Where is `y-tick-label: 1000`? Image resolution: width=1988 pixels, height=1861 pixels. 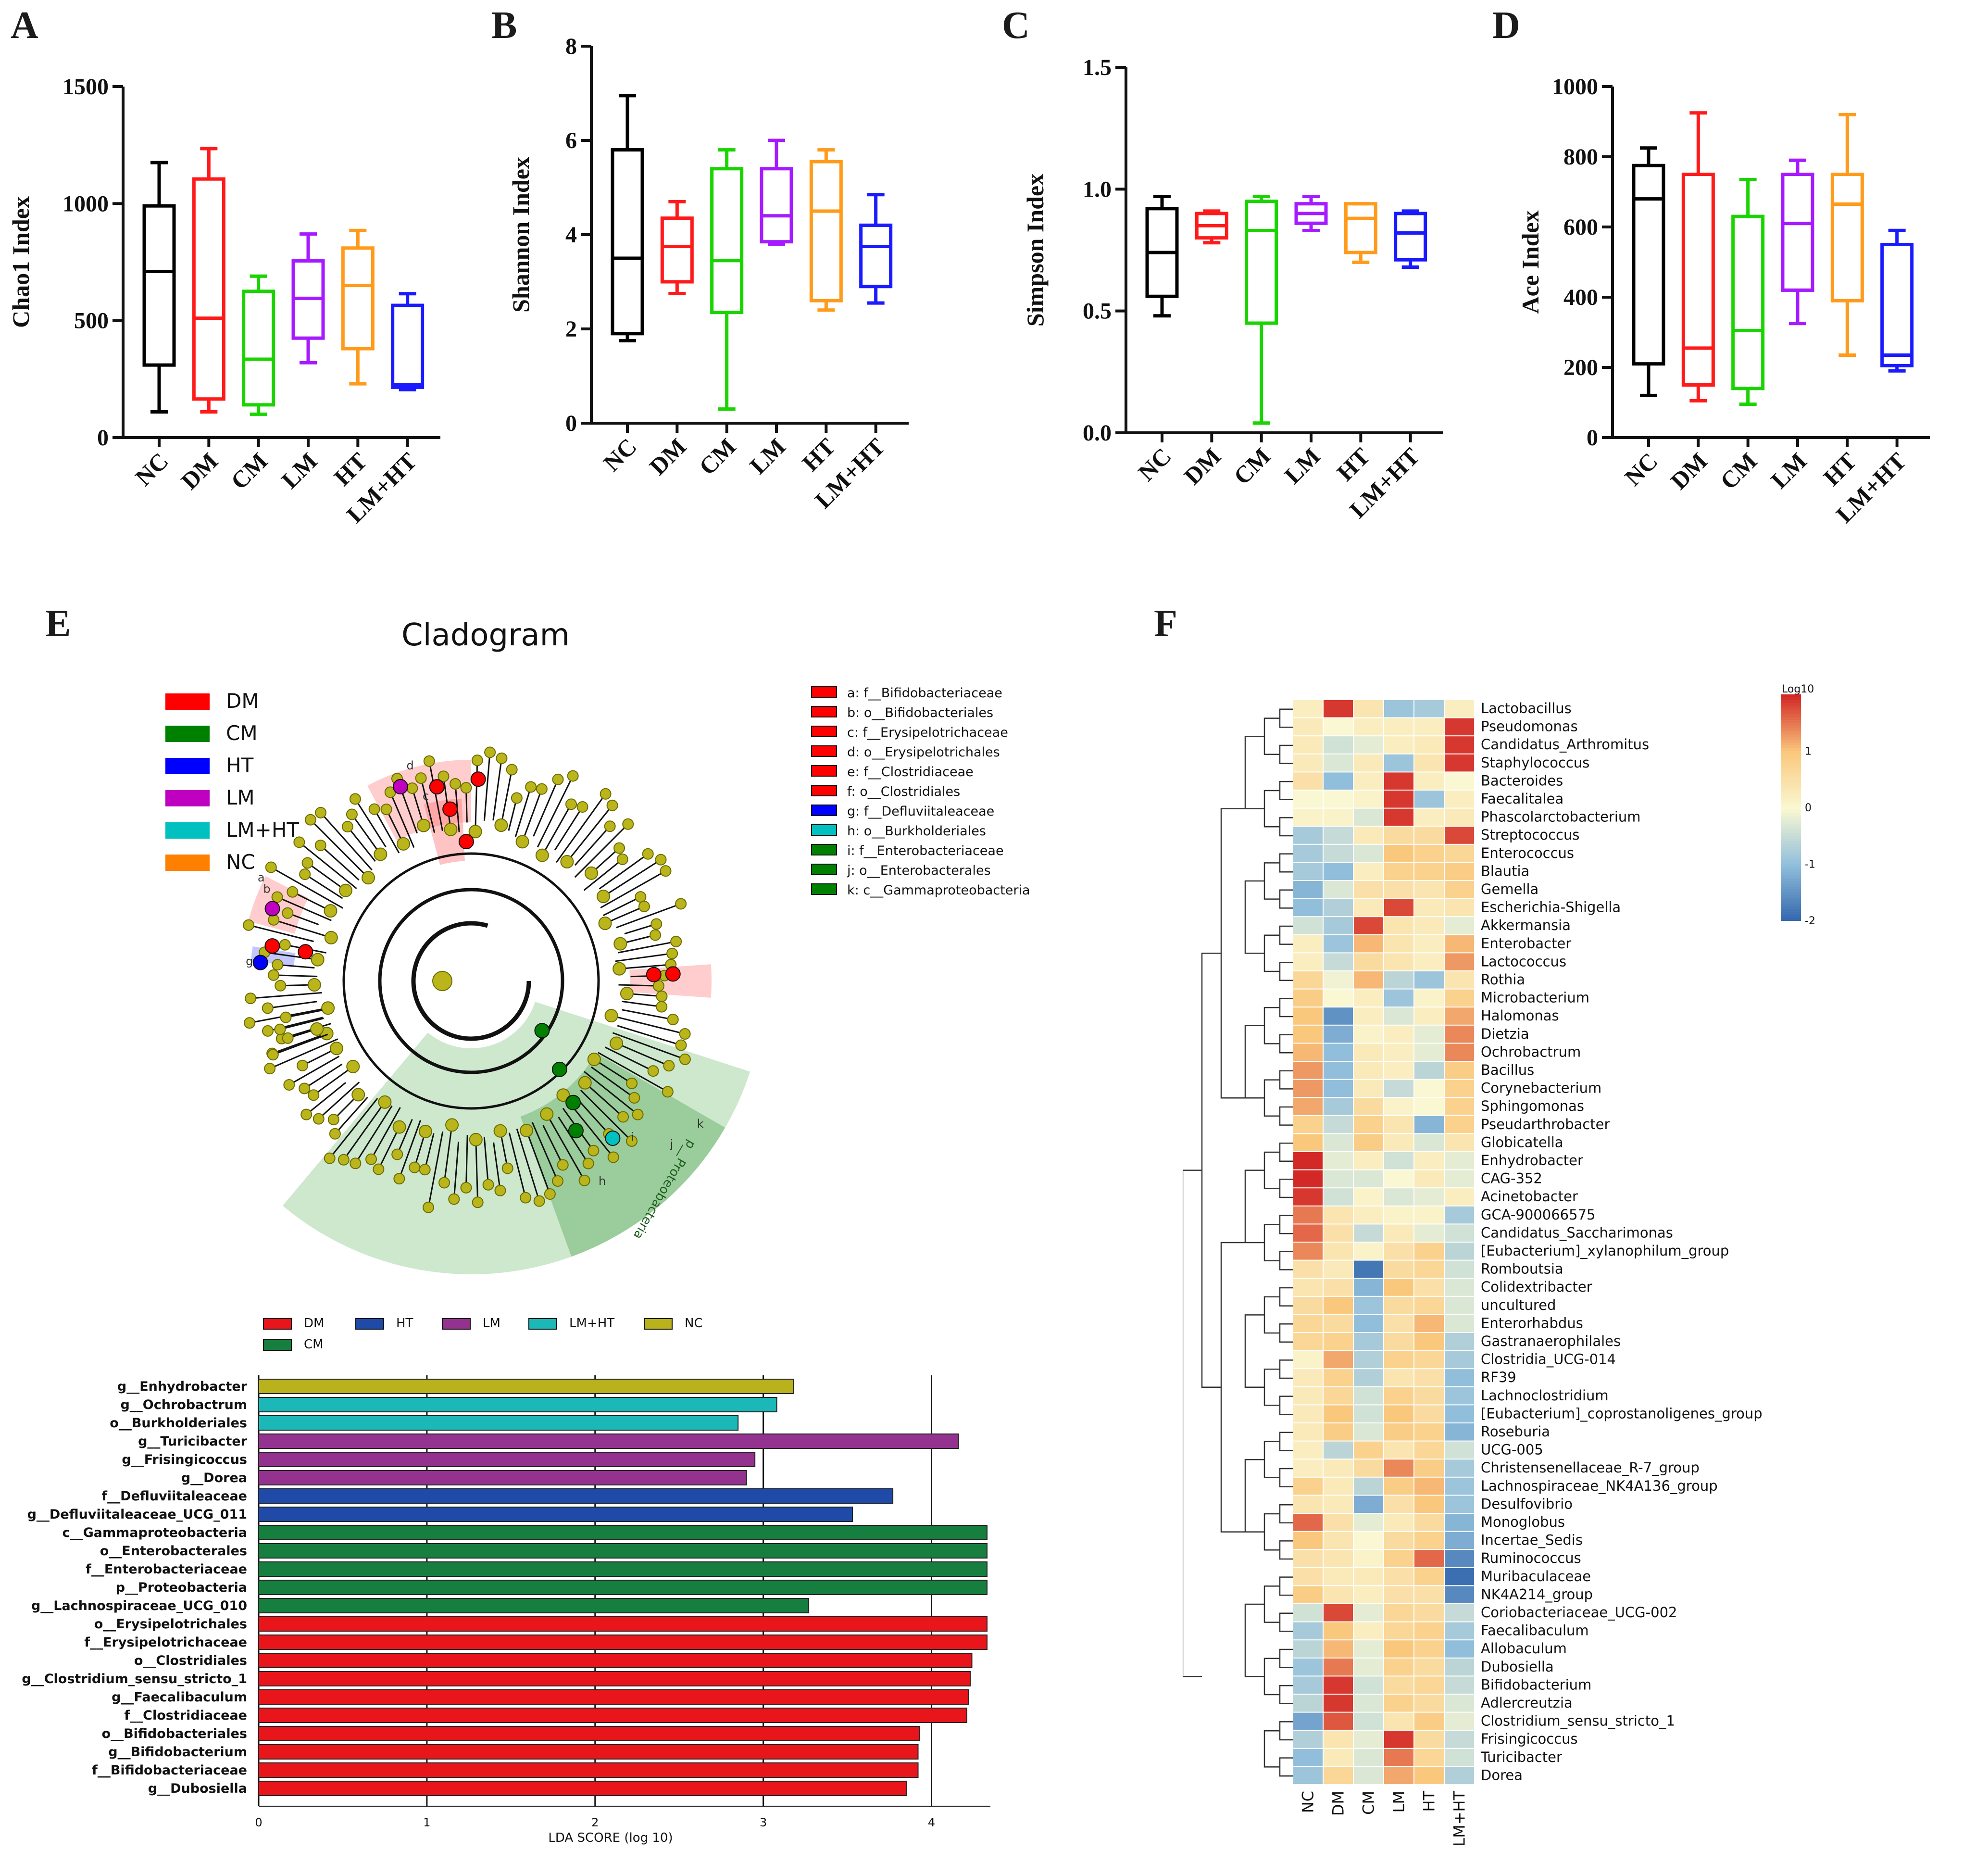 y-tick-label: 1000 is located at coordinates (86, 203).